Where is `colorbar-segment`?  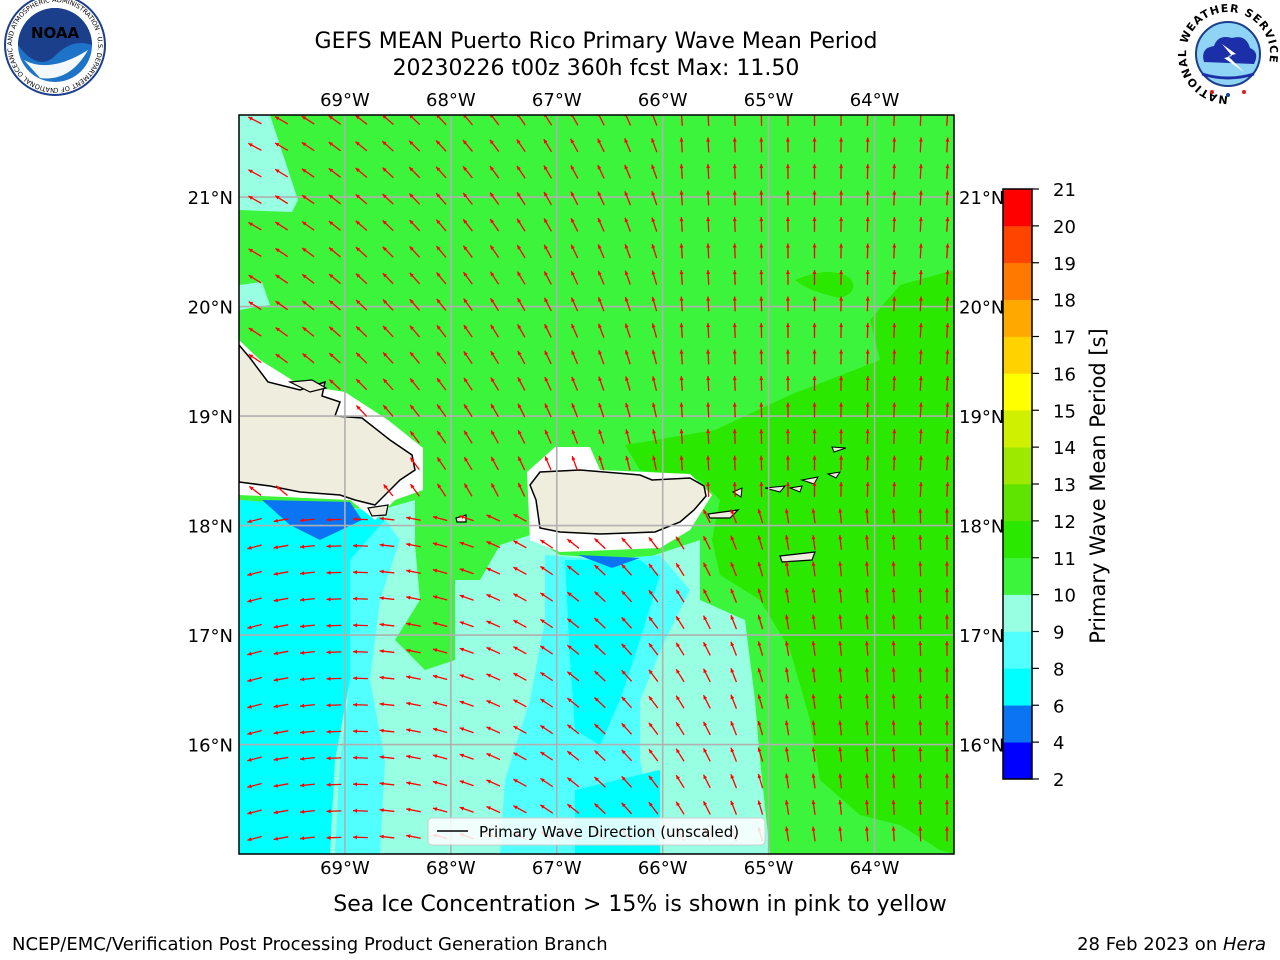
colorbar-segment is located at coordinates (1017, 539).